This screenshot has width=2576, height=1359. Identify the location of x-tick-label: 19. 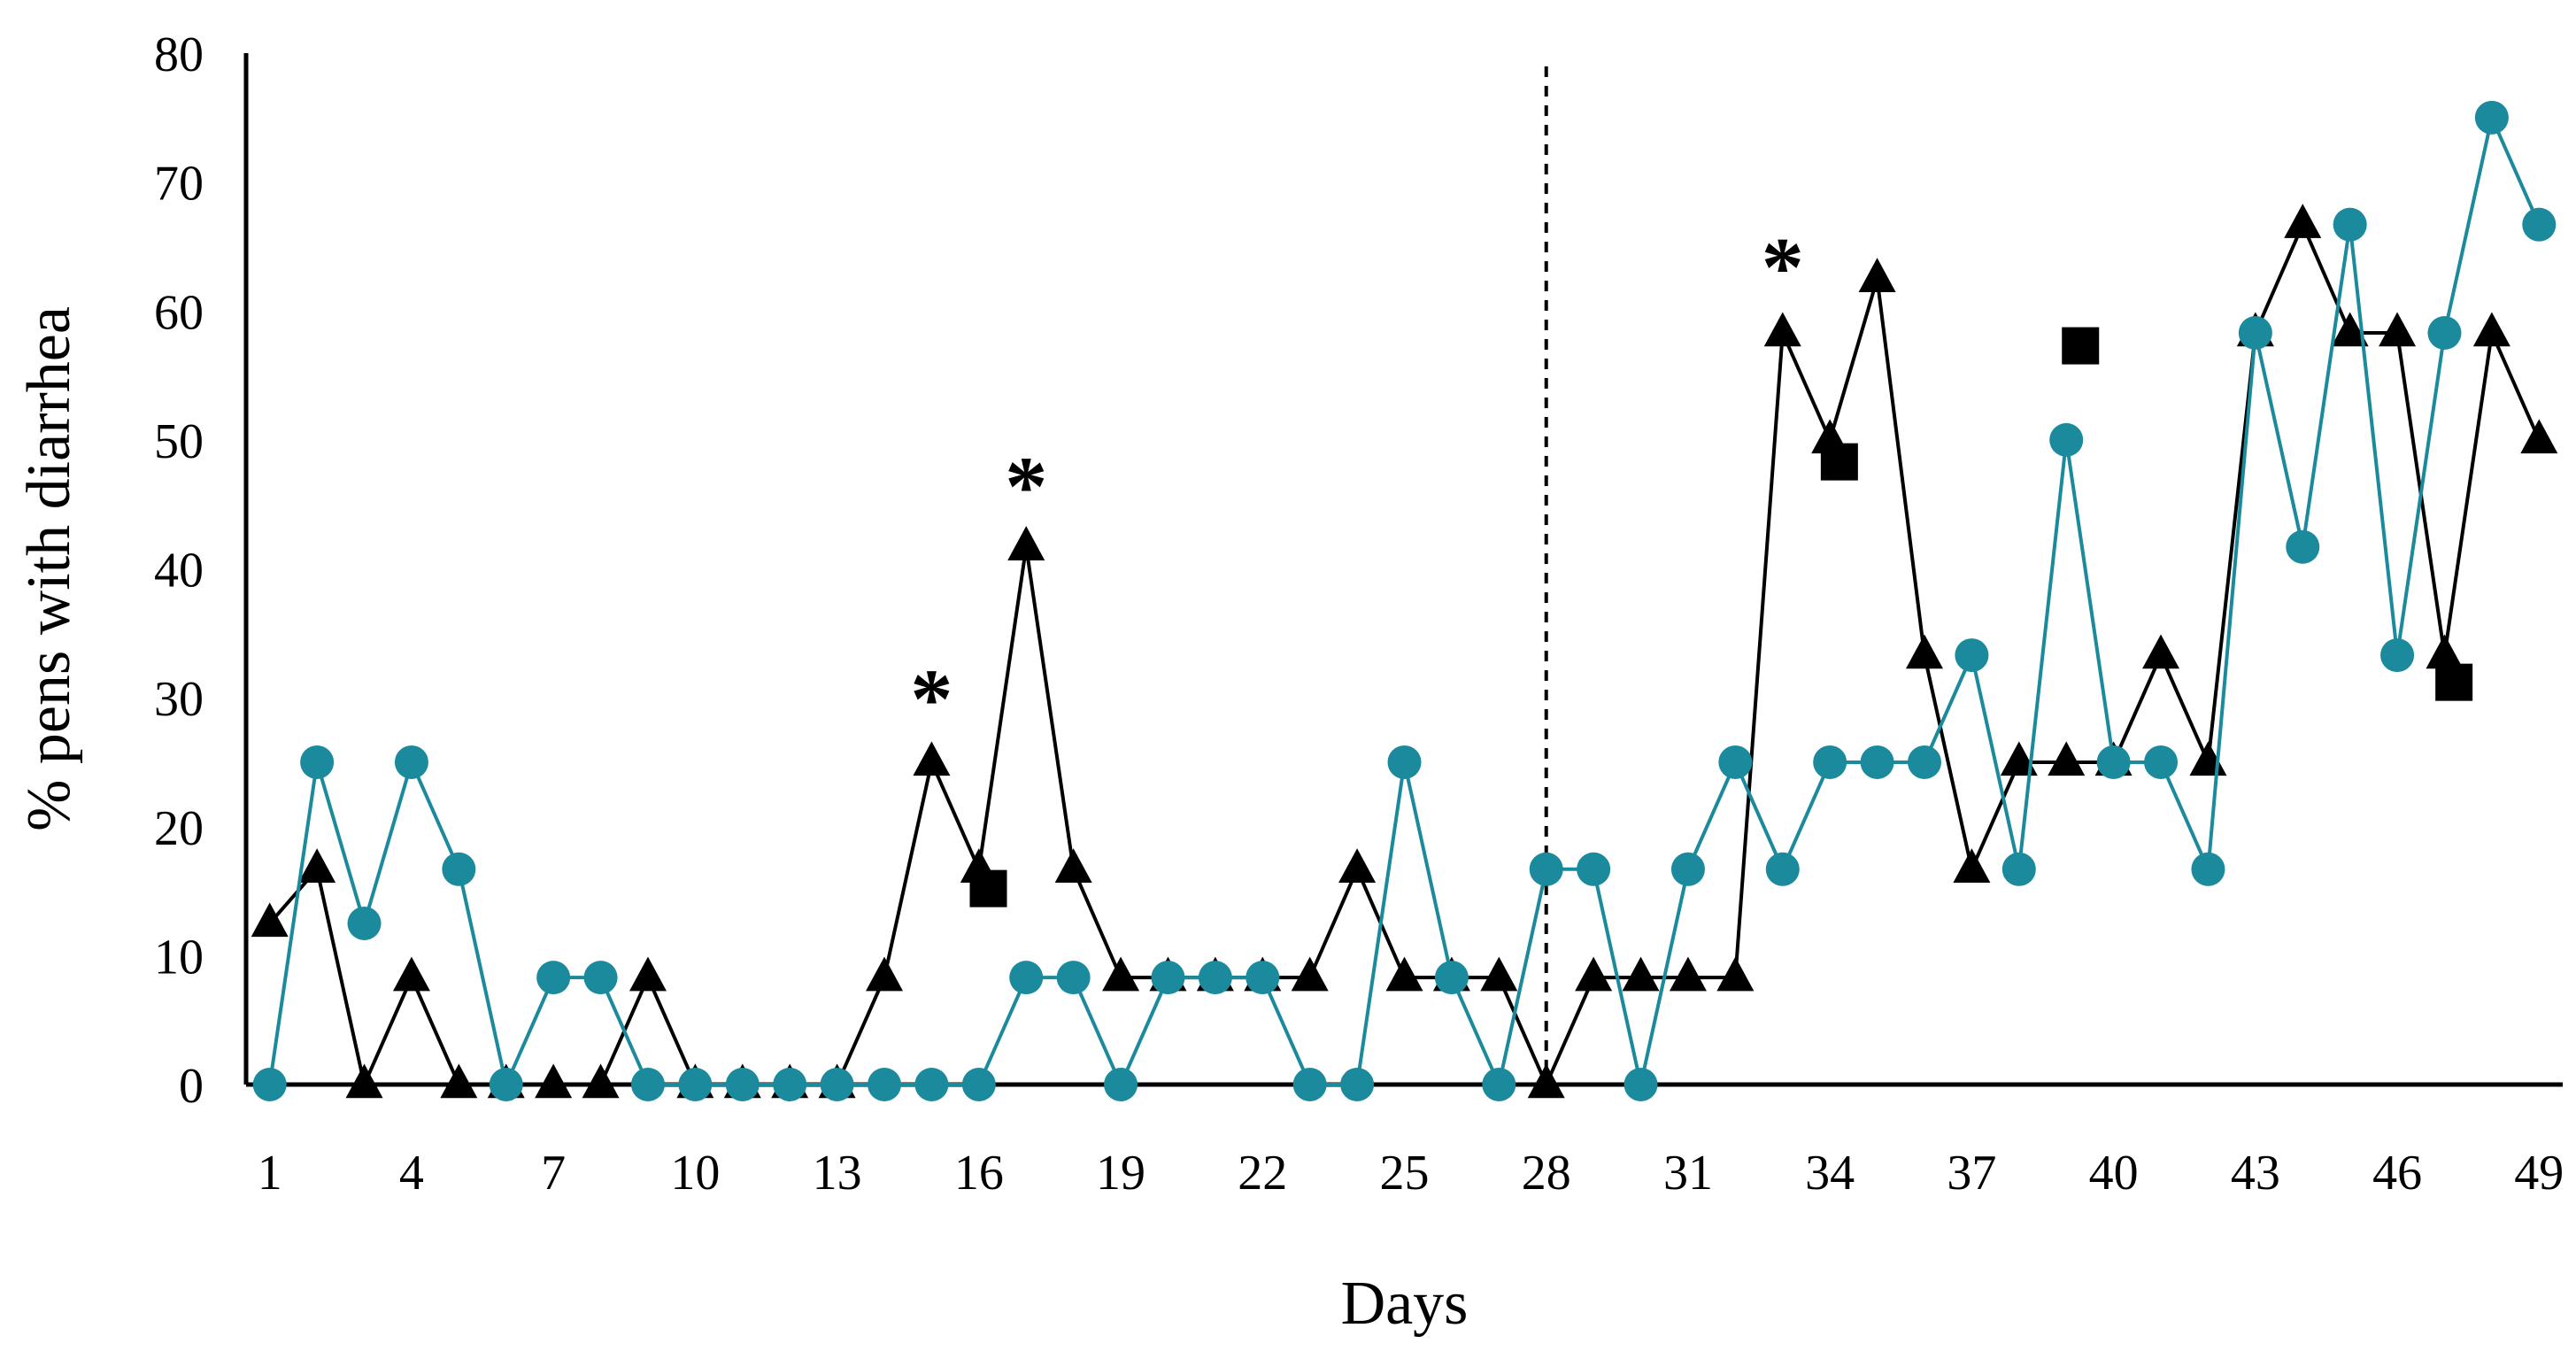
(1120, 1173).